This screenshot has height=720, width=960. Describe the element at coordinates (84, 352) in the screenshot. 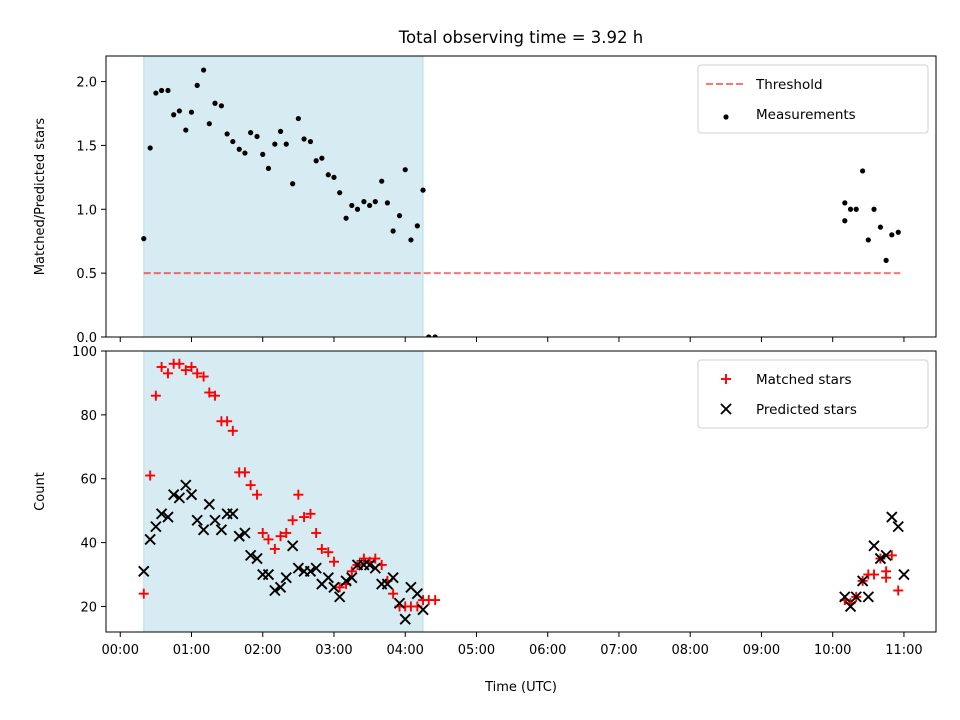

I see `y-tick-label: 100` at that location.